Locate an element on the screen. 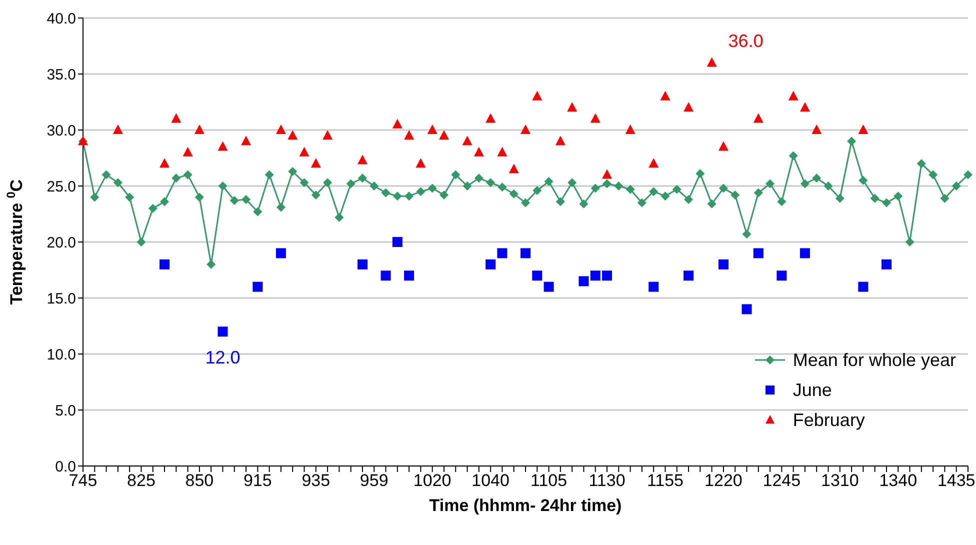 This screenshot has height=545, width=976. x-tick-label: 959 is located at coordinates (374, 480).